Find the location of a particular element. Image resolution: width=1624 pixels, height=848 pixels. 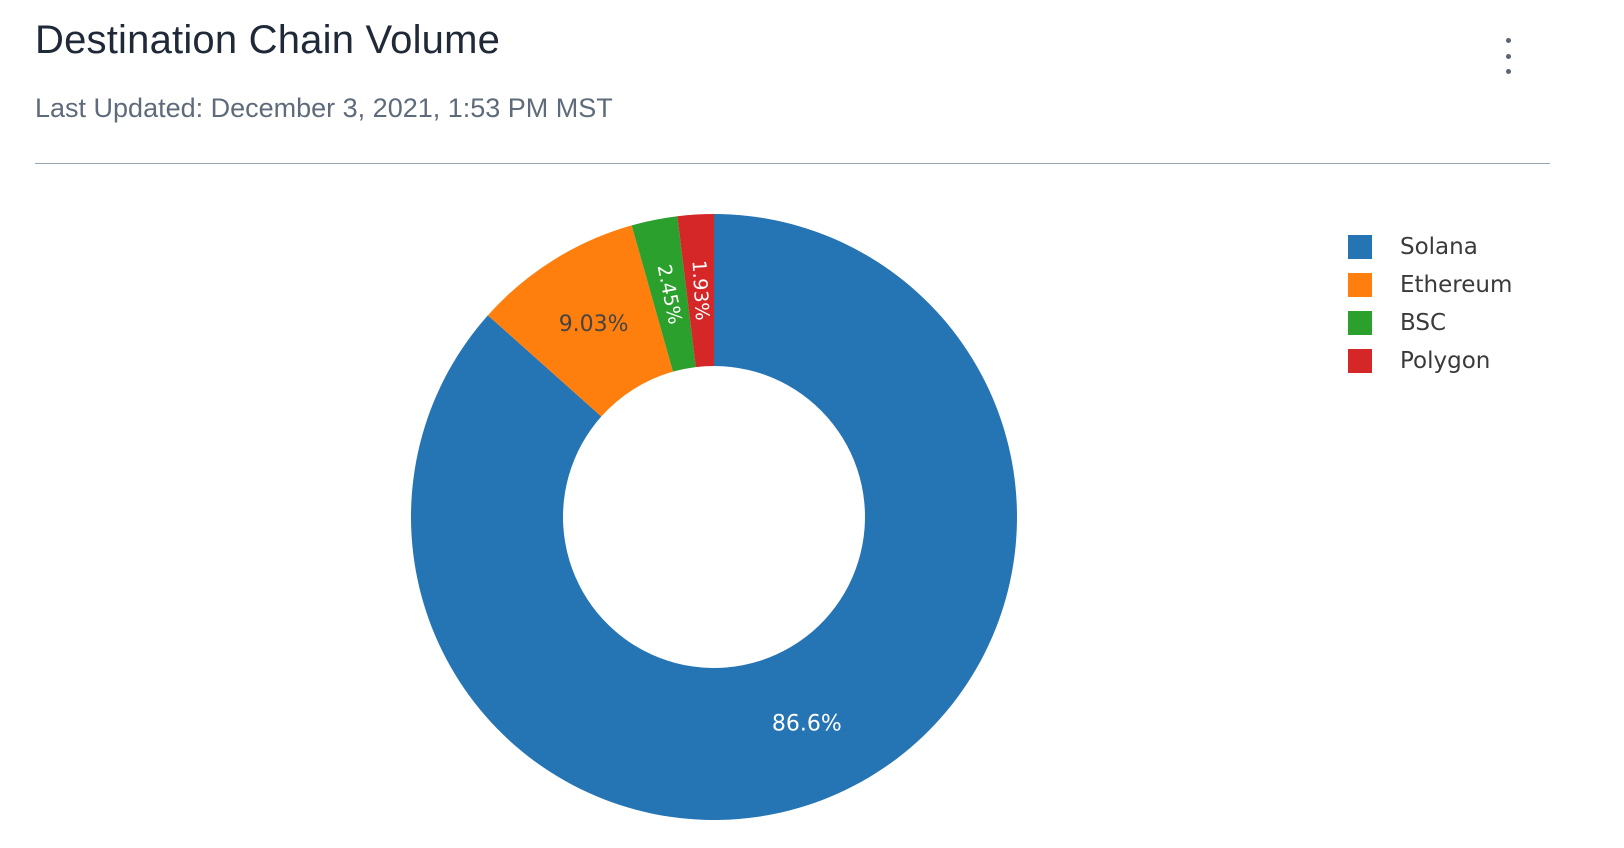

legend-label: Polygon is located at coordinates (1445, 361).